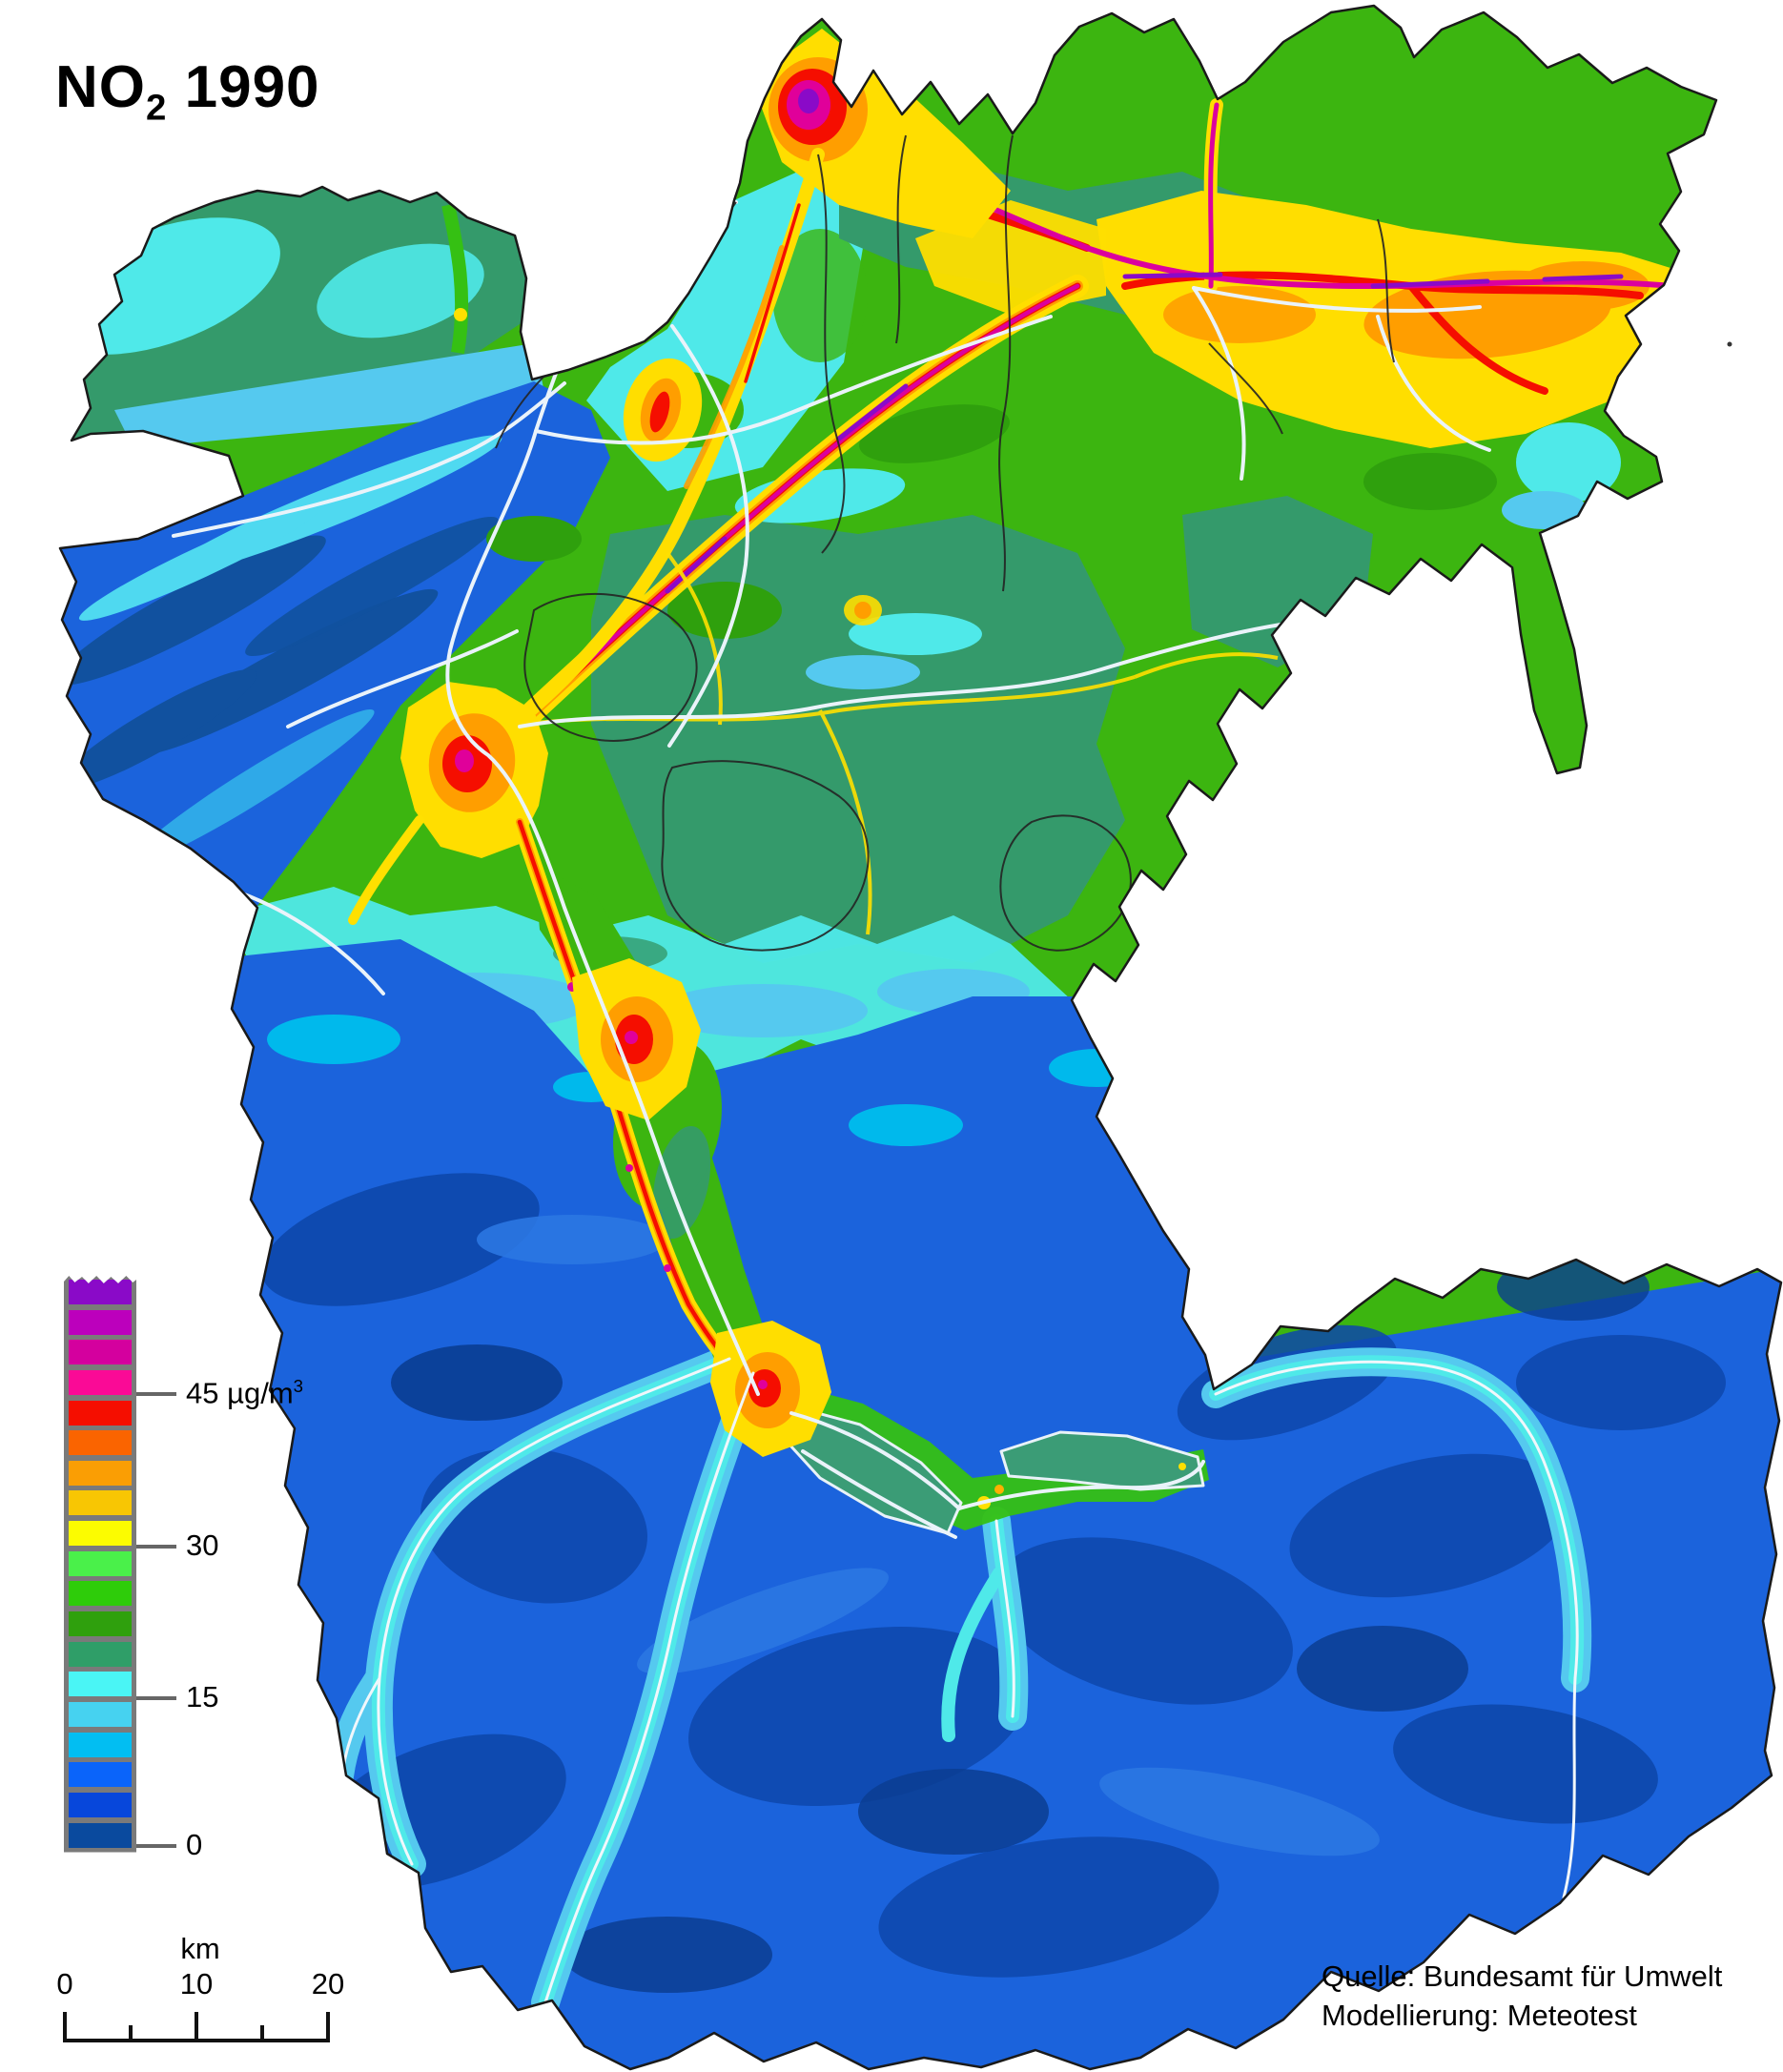 This screenshot has height=2072, width=1783. I want to click on scalebar-tick-20: 20, so click(328, 1983).